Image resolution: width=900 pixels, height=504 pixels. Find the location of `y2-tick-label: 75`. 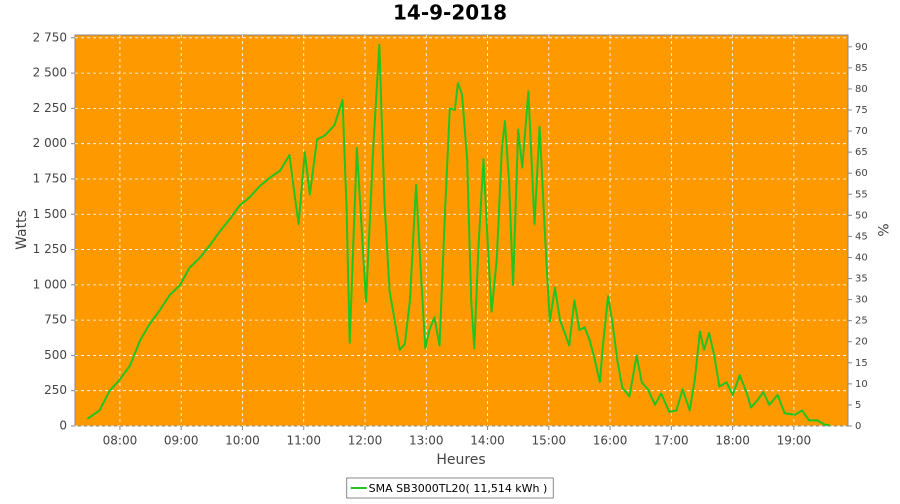

y2-tick-label: 75 is located at coordinates (861, 110).